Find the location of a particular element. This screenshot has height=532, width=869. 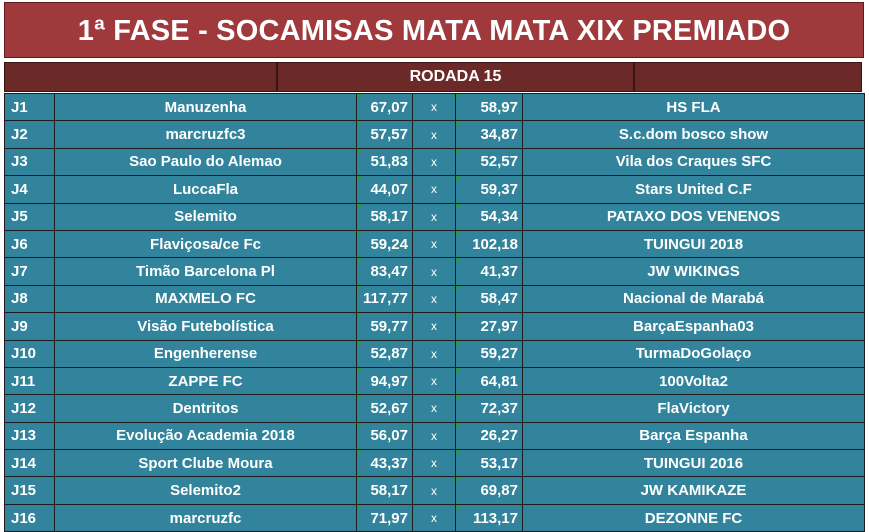

match-code-cell: J14 is located at coordinates (29, 463).